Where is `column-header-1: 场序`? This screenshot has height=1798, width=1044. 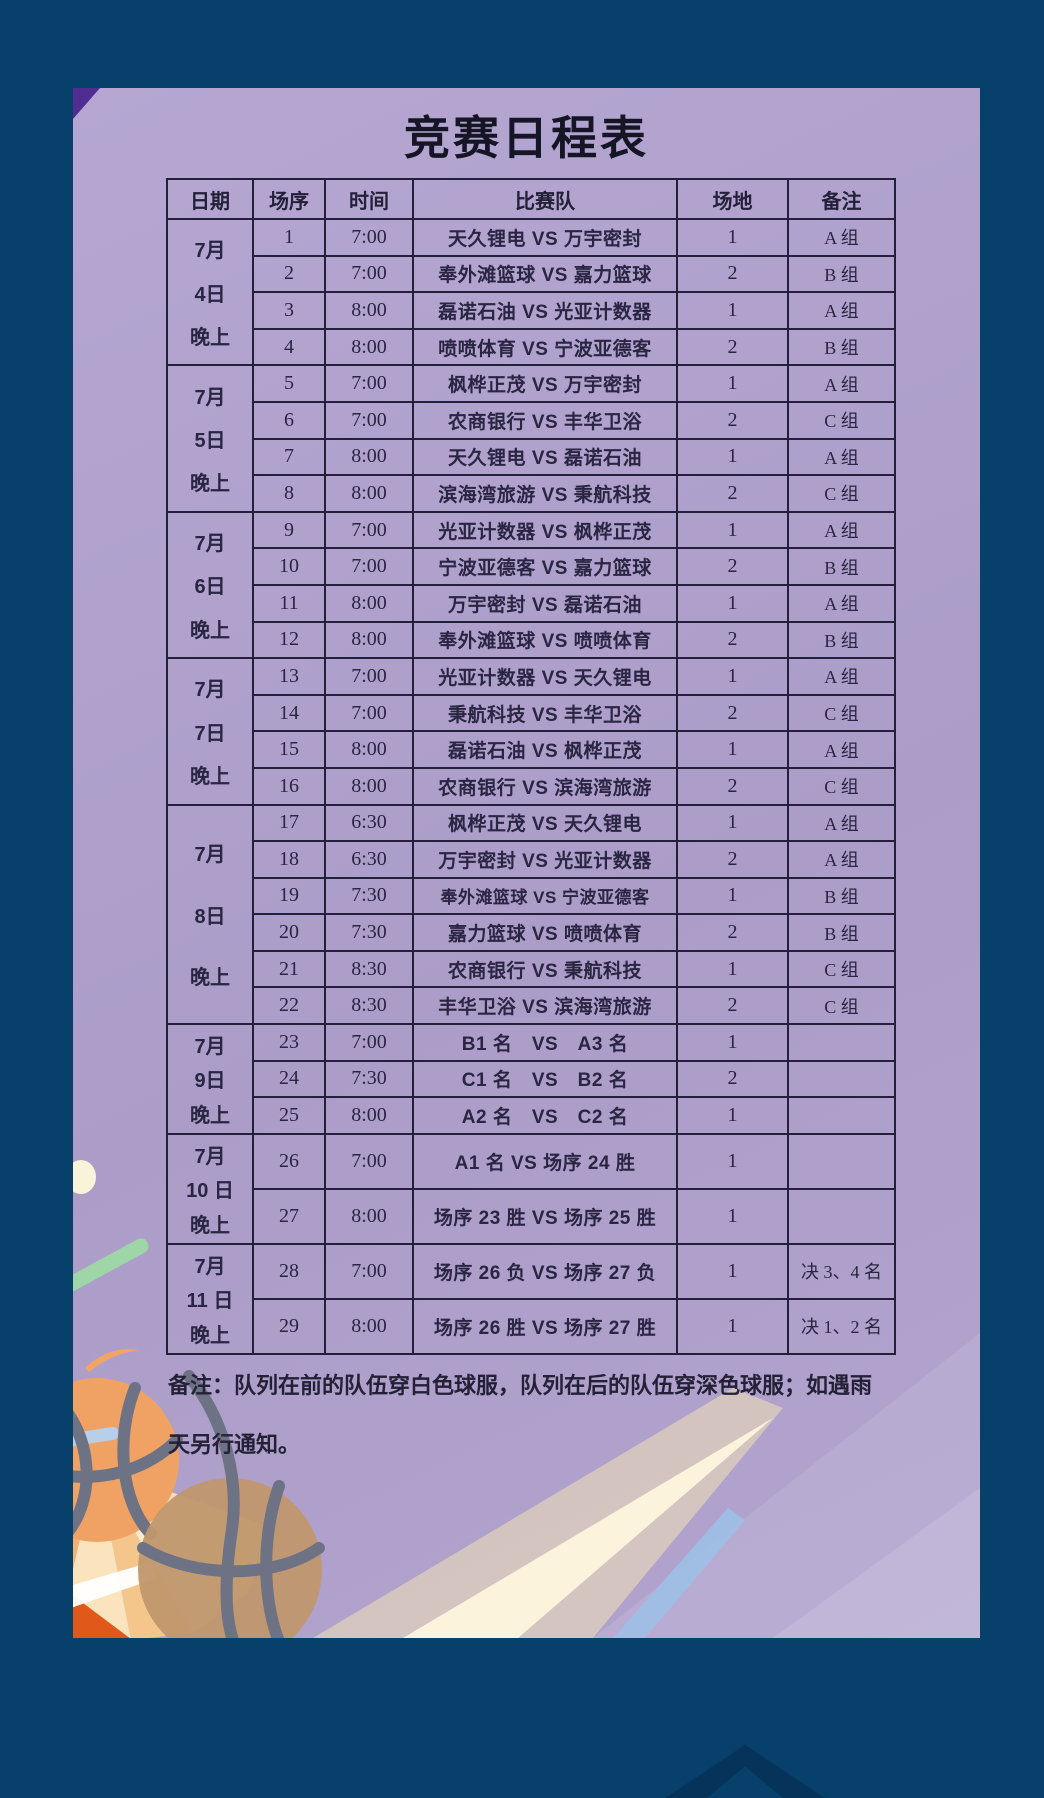
column-header-1: 场序 is located at coordinates (289, 199).